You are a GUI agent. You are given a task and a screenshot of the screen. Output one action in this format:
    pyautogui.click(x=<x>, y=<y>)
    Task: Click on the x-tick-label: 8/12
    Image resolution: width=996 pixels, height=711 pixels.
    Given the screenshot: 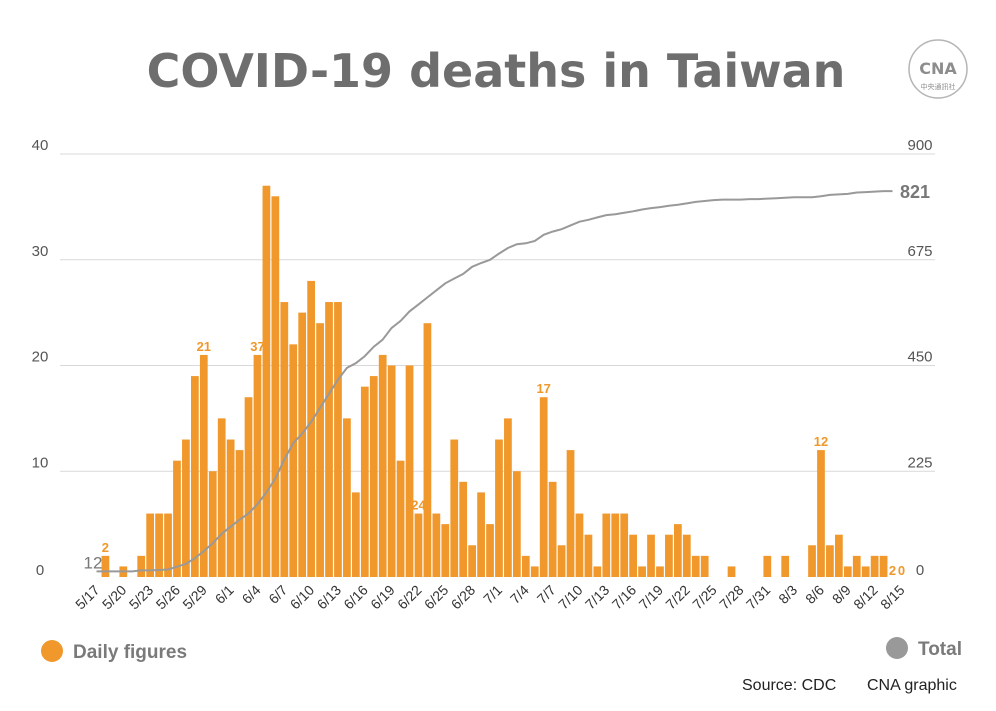 What is the action you would take?
    pyautogui.click(x=865, y=597)
    